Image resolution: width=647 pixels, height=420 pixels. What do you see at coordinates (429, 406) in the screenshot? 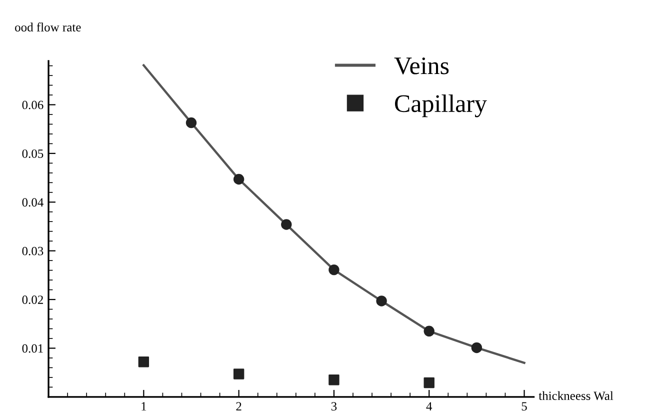
I see `x-tick-label: 4` at bounding box center [429, 406].